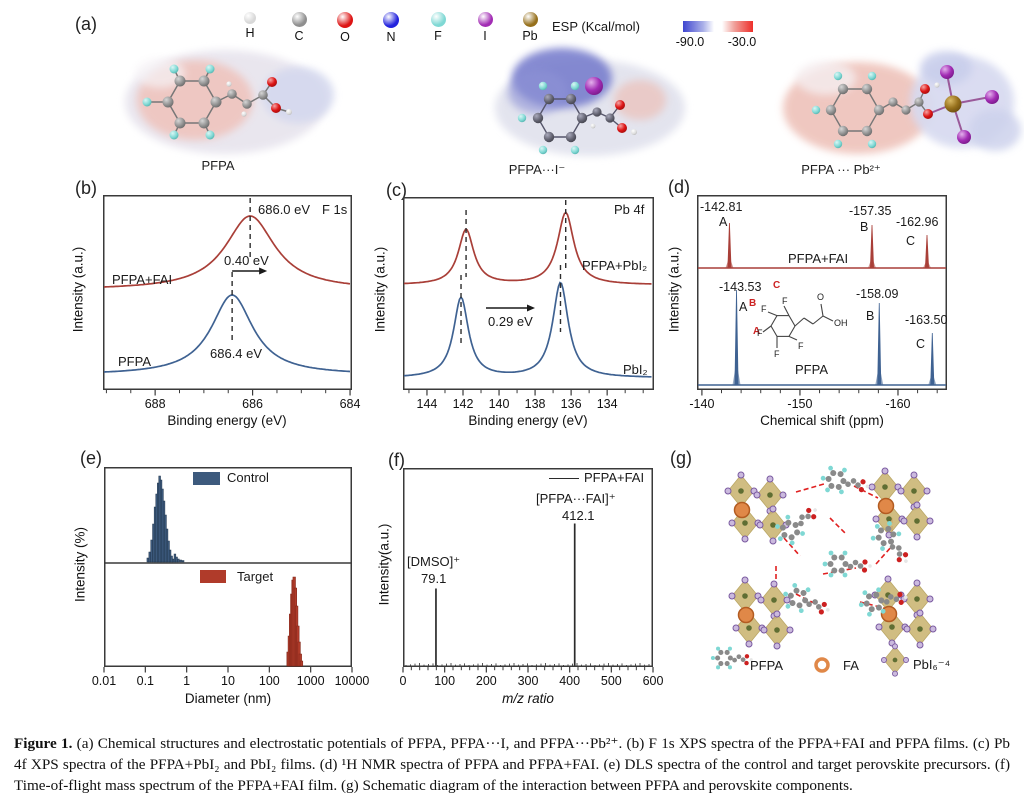 The height and width of the screenshot is (805, 1024). I want to click on atom-legend-h: H, so click(250, 26).